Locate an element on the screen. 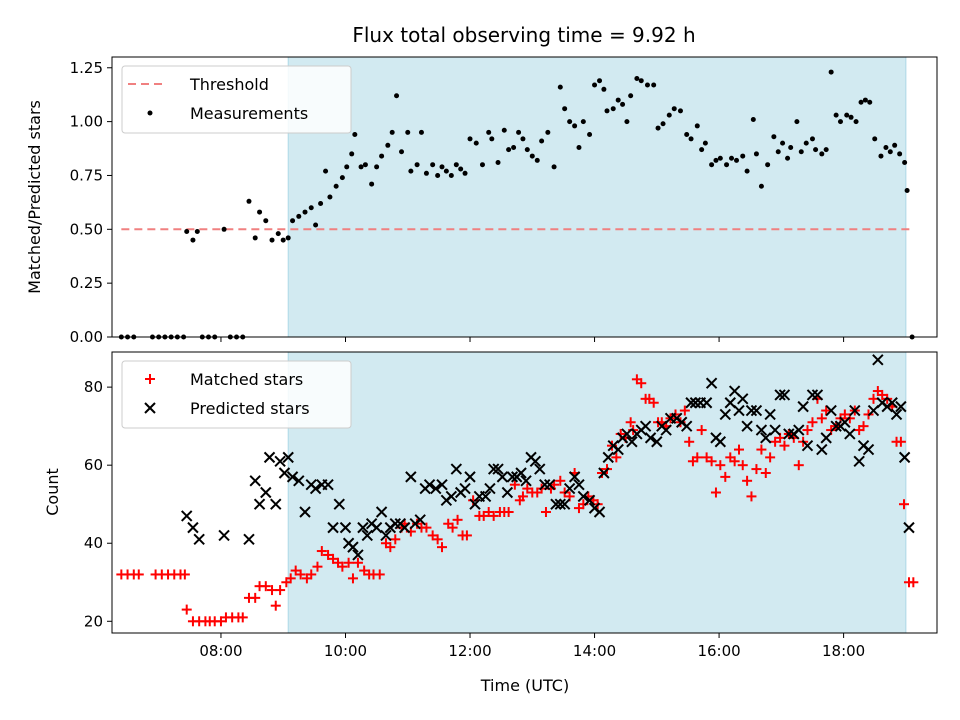  top-ylabel: Matched/Predicted stars is located at coordinates (34, 197).